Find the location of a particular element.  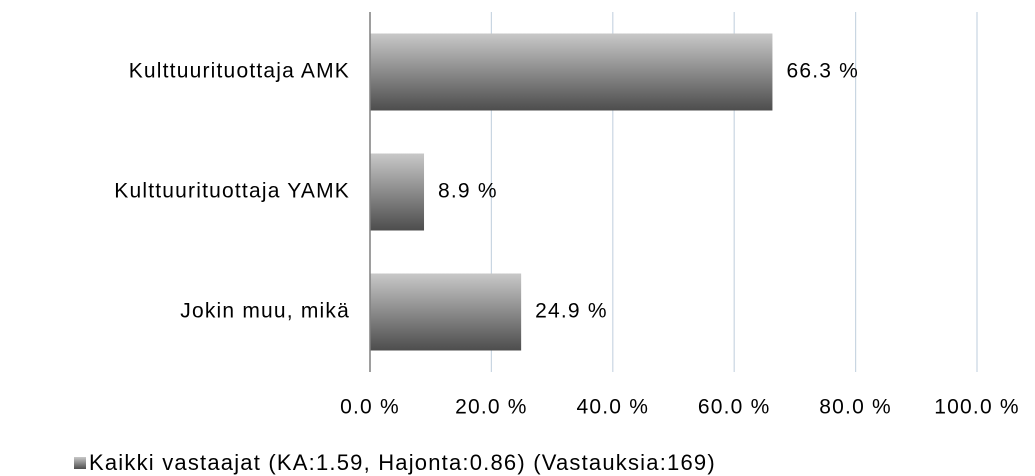

x-tick-label: 80.0 % is located at coordinates (855, 407).